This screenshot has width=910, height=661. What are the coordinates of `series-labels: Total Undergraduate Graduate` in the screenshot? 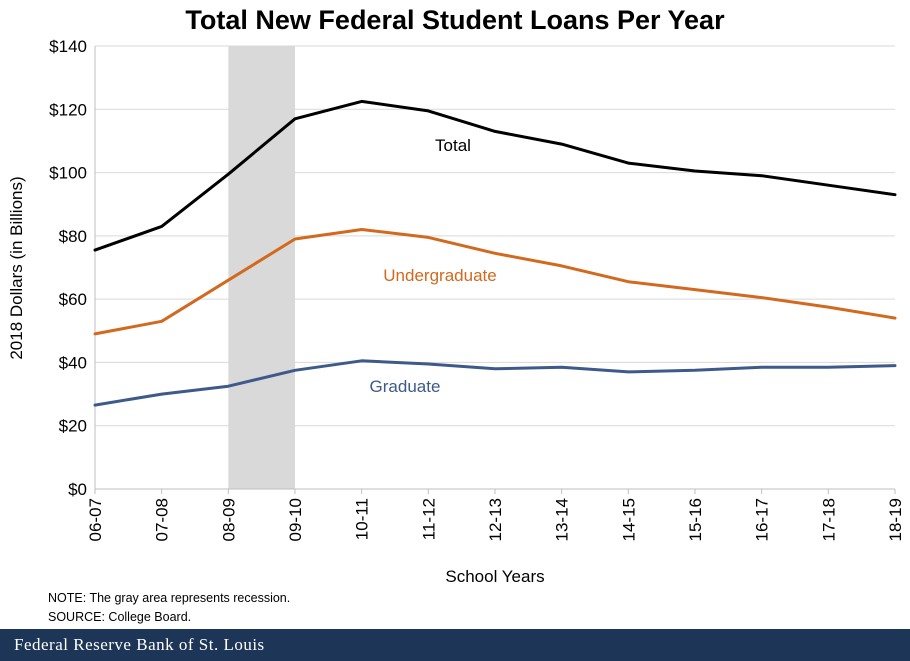 It's located at (433, 266).